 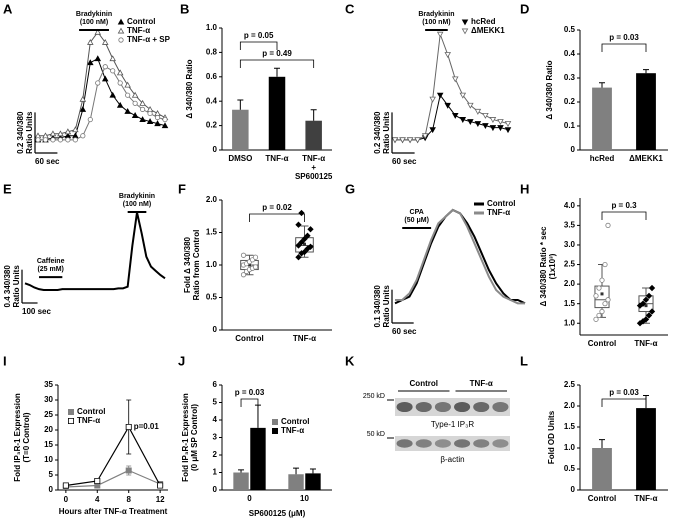 I want to click on stimulus-label: Bradykinin, so click(x=94, y=14).